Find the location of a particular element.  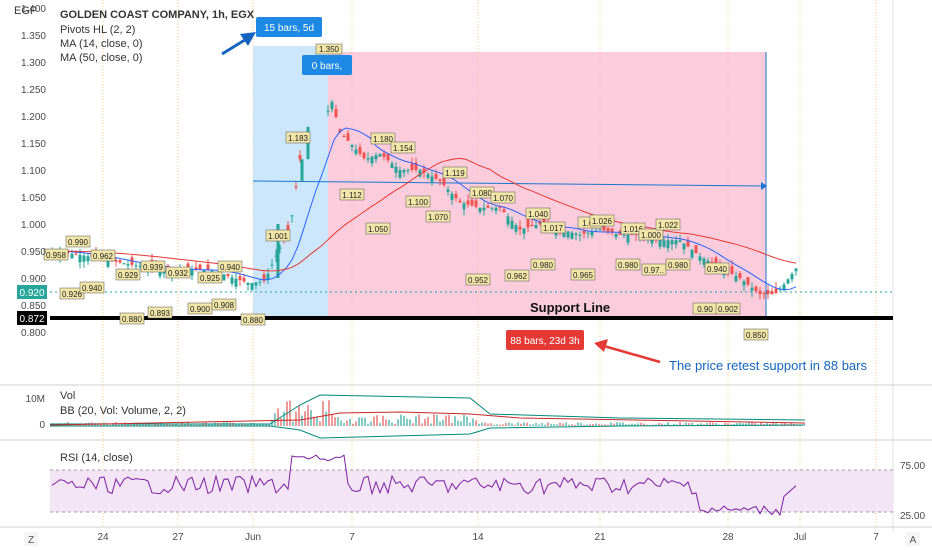

currency-label: EGP is located at coordinates (25, 11).